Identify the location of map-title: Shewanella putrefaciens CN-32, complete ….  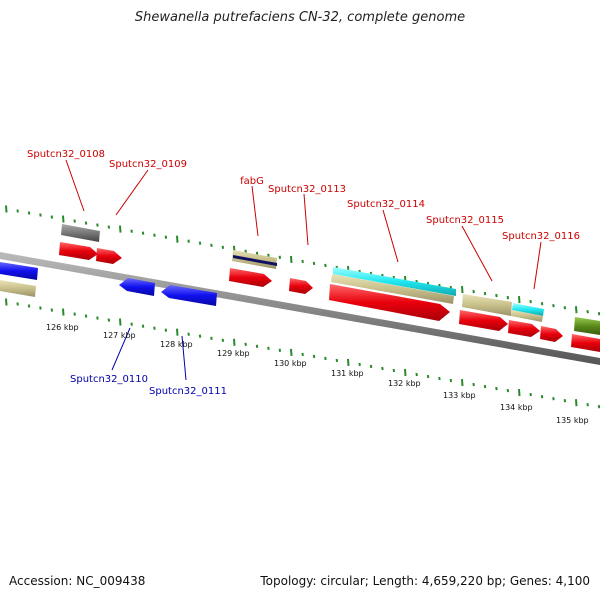
(300, 17).